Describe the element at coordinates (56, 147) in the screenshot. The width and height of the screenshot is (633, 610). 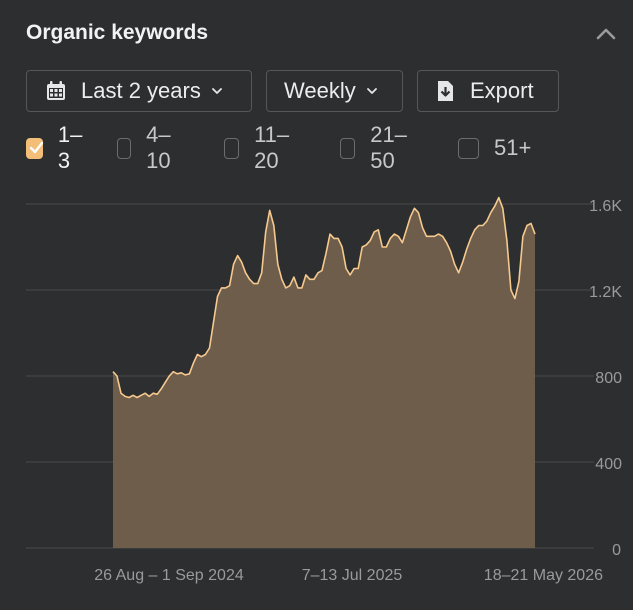
I see `filter-1-3: 1–3` at that location.